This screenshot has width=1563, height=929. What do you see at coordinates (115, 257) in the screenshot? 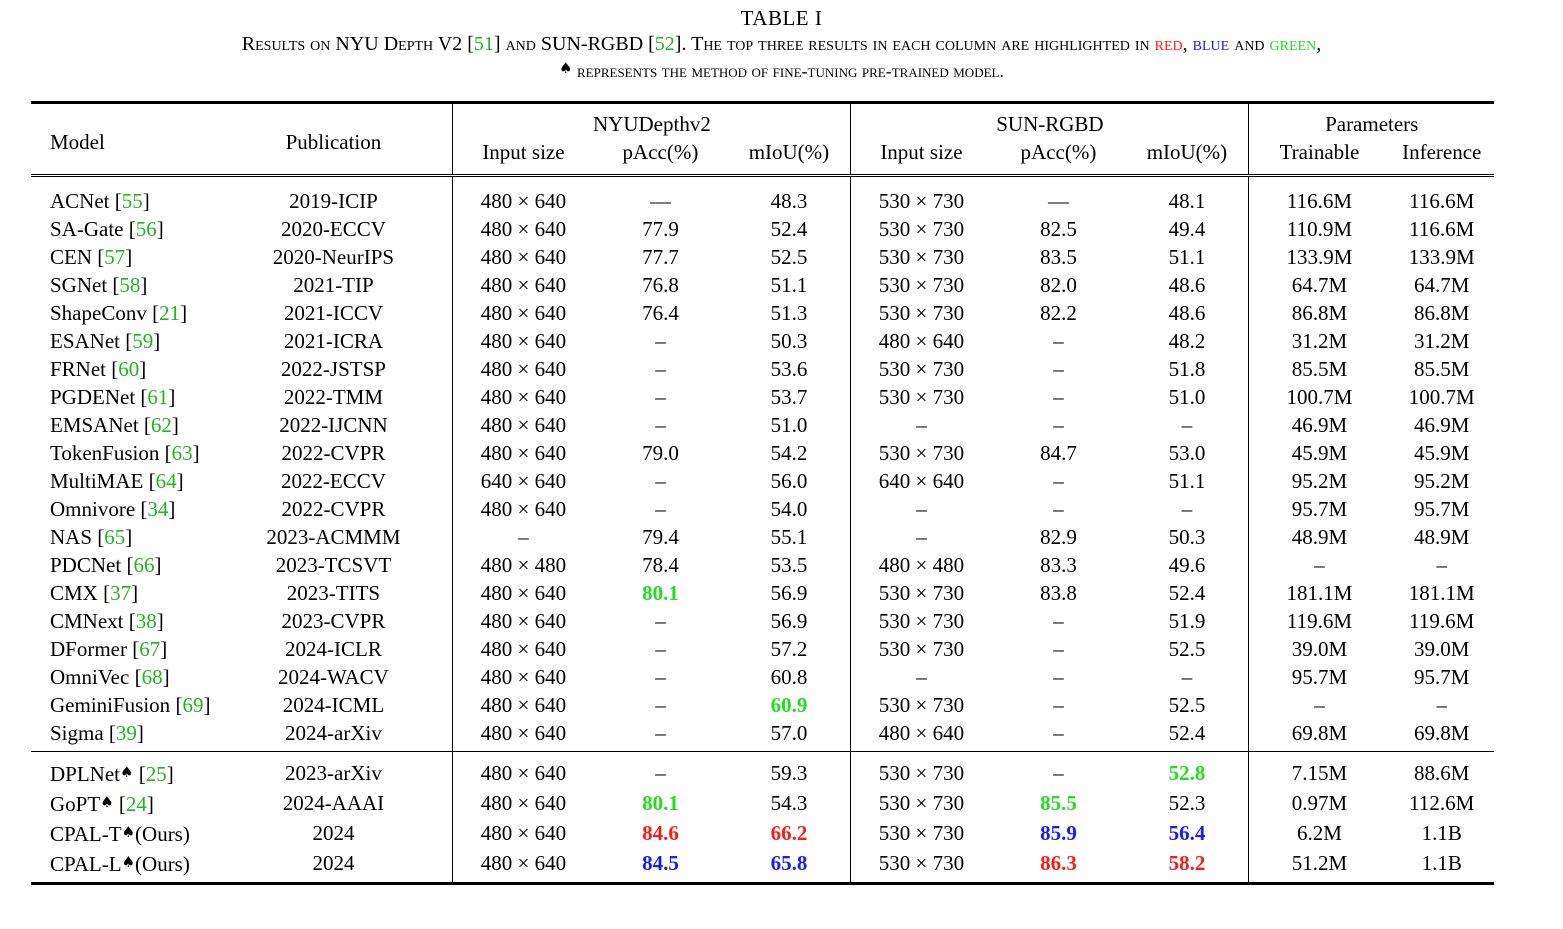
I see `citation-link: 57` at bounding box center [115, 257].